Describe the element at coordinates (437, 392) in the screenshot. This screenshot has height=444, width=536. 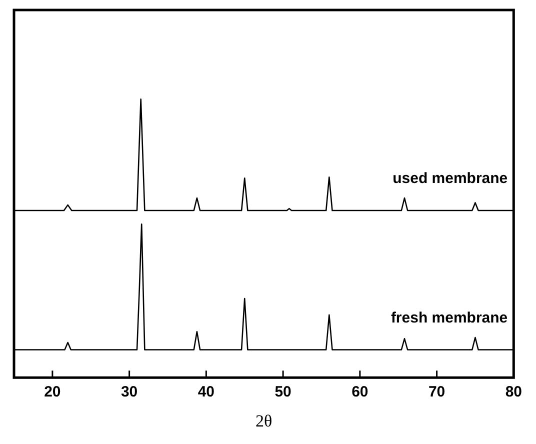
I see `x-tick-label: 70` at that location.